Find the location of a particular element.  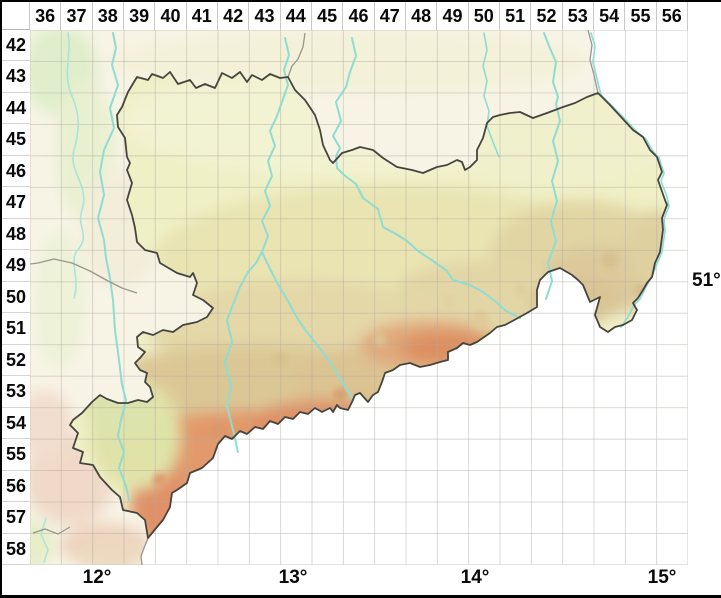

row-header-50: 50 is located at coordinates (16, 298).